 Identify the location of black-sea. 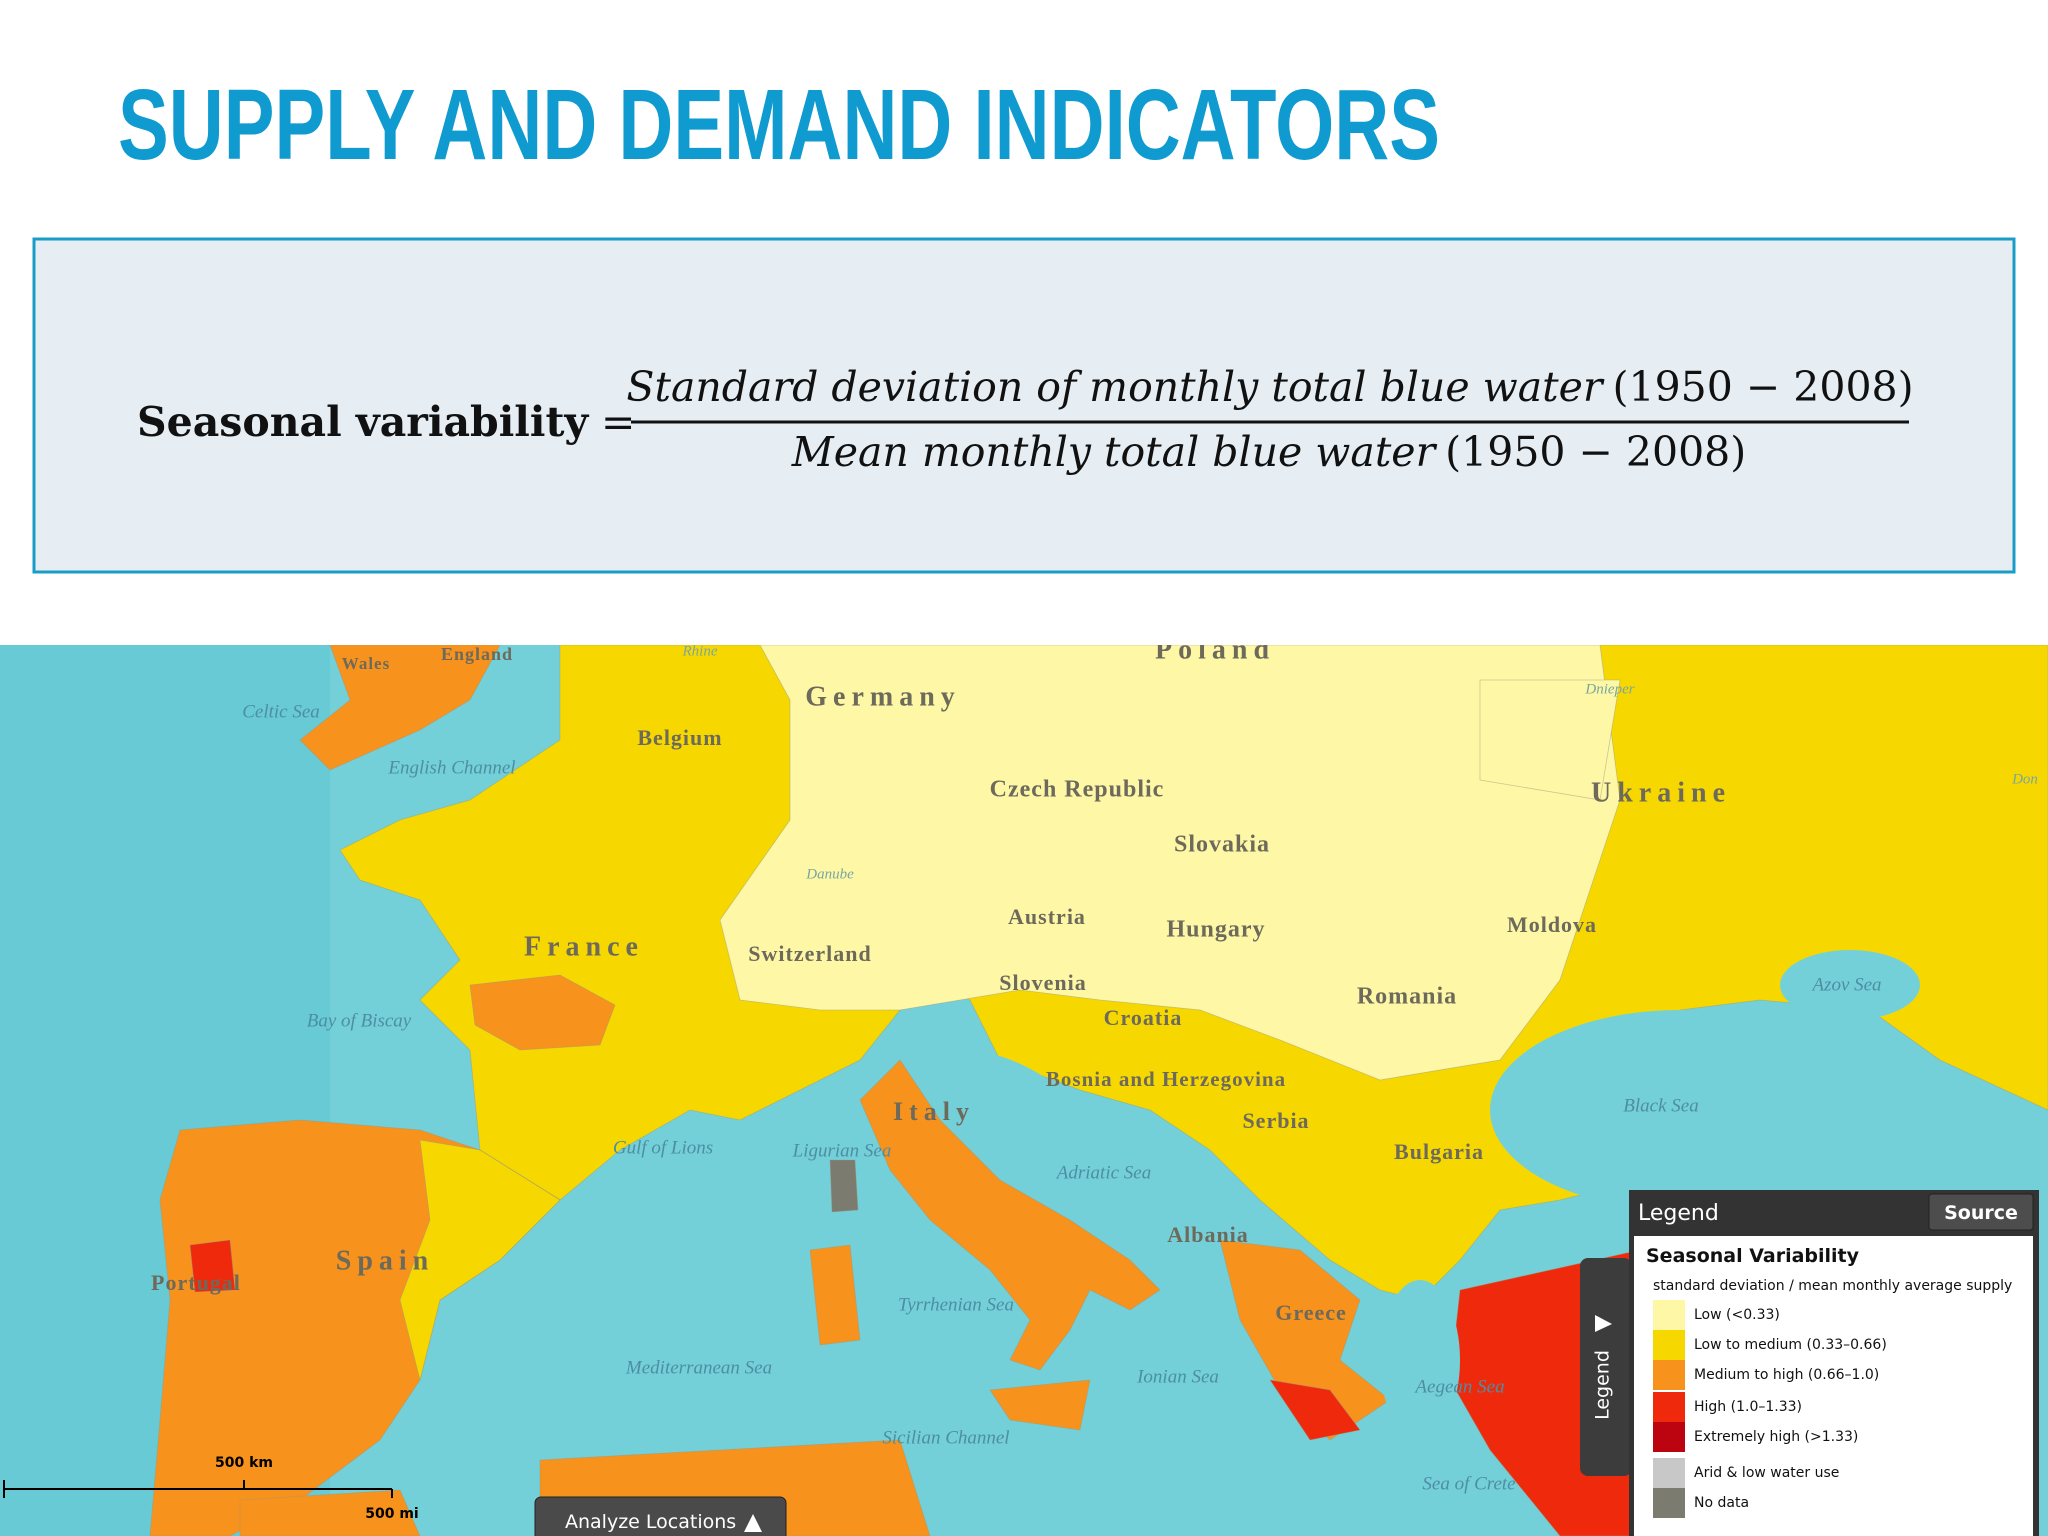
(1680, 1110).